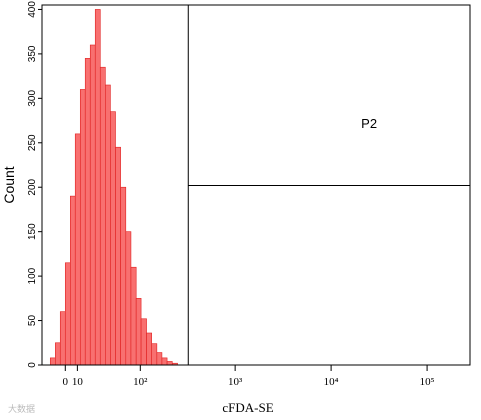  I want to click on y-tick-label: 0, so click(32, 365).